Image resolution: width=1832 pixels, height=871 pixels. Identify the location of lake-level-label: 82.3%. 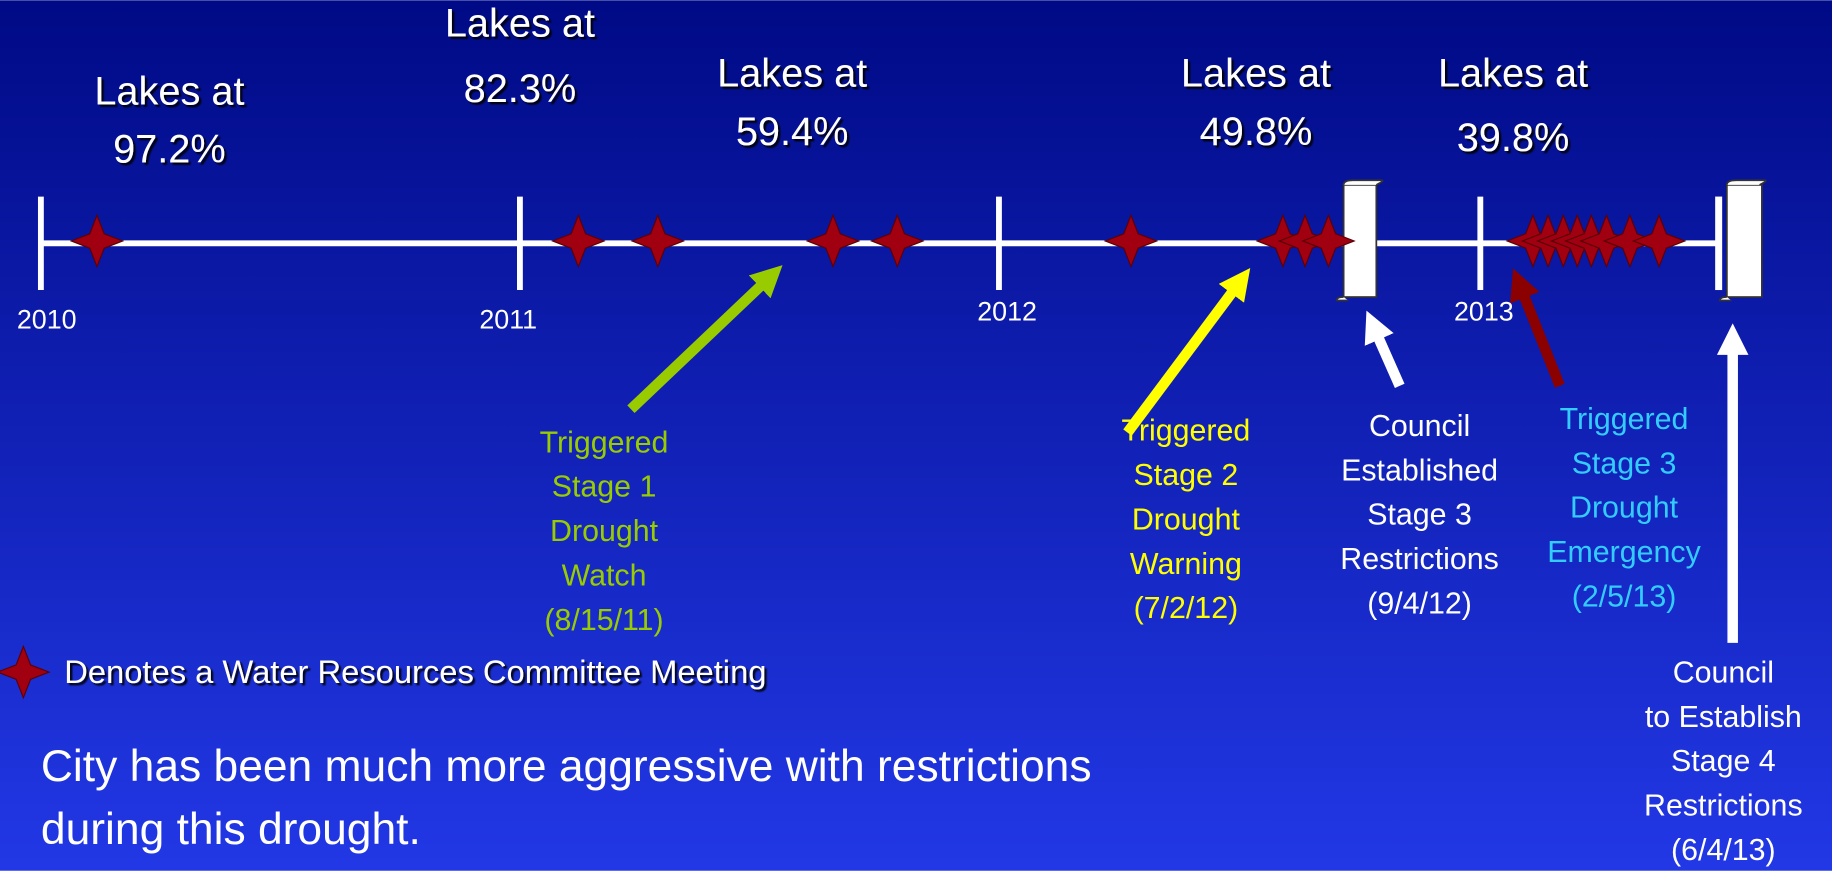
(520, 89).